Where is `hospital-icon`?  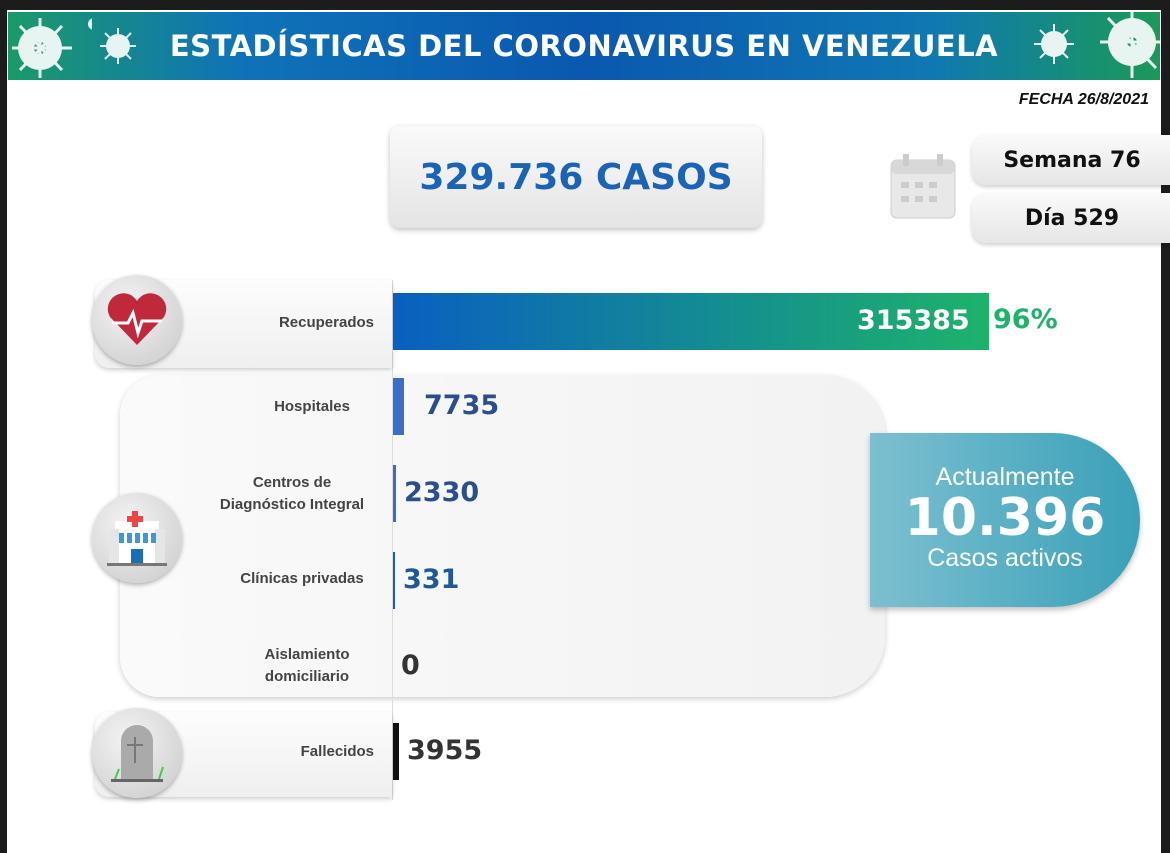 hospital-icon is located at coordinates (137, 538).